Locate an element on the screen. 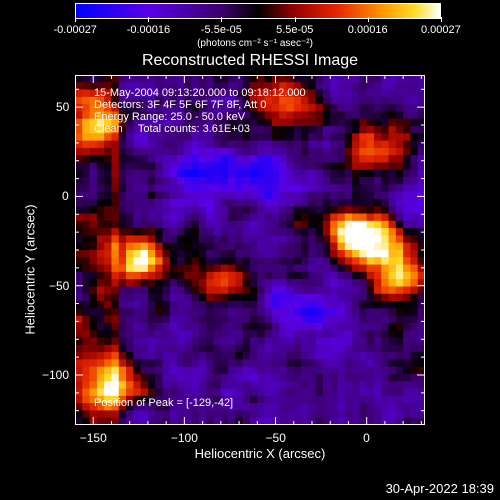 This screenshot has width=500, height=500. detectors-label: Detectors: 3F 4F 5F 6F 7F 8F, Att 0 is located at coordinates (180, 105).